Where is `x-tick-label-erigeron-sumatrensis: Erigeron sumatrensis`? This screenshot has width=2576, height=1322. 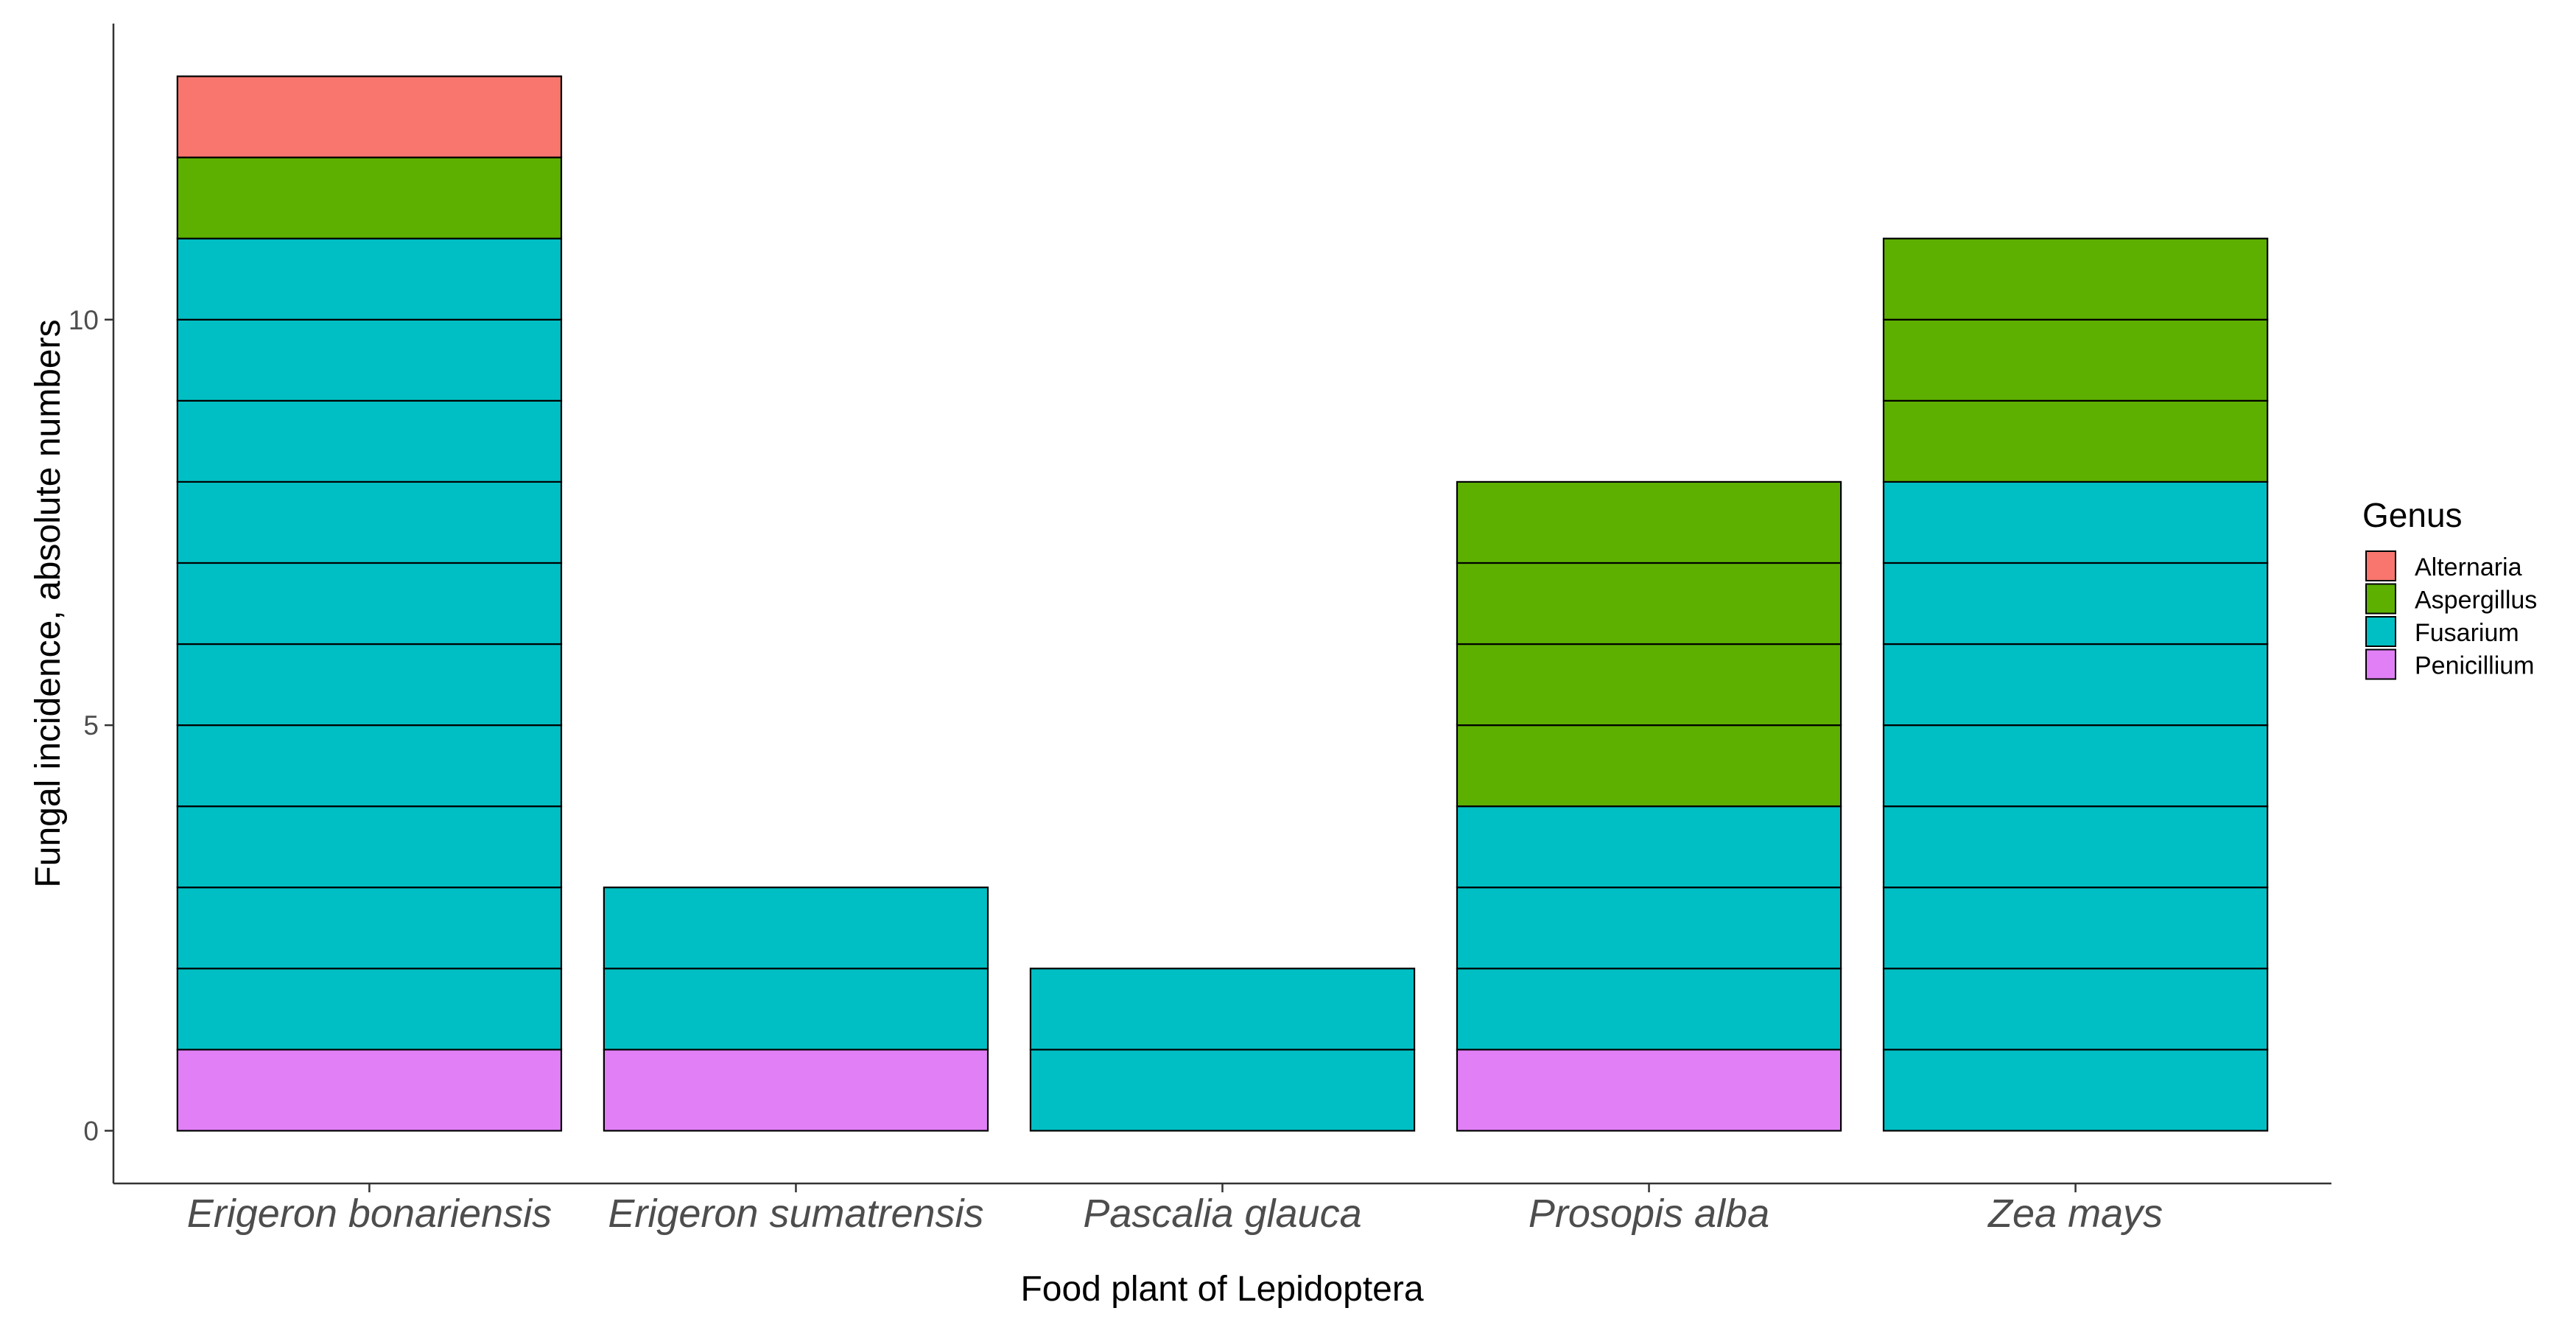
x-tick-label-erigeron-sumatrensis: Erigeron sumatrensis is located at coordinates (795, 1214).